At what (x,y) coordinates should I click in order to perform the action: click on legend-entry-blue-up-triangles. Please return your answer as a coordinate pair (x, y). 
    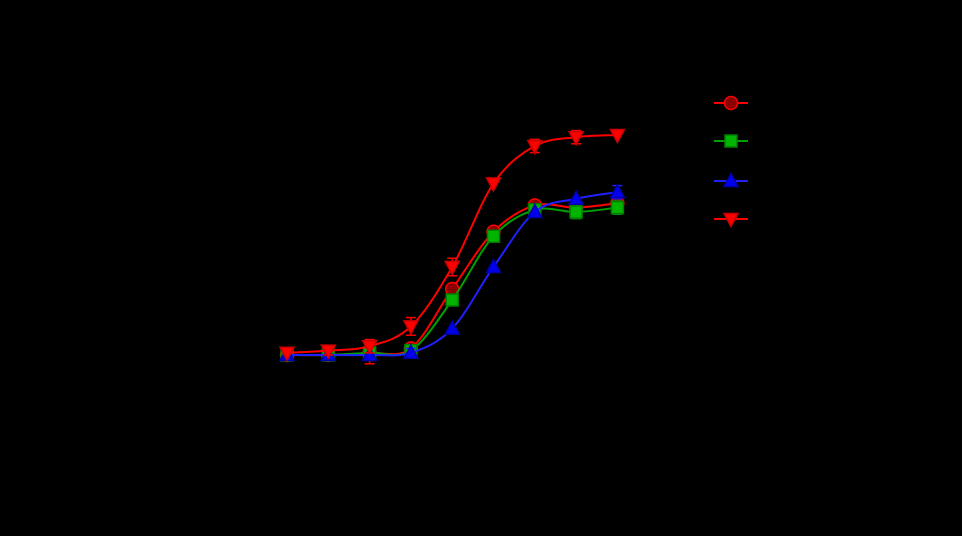
    Looking at the image, I should click on (731, 179).